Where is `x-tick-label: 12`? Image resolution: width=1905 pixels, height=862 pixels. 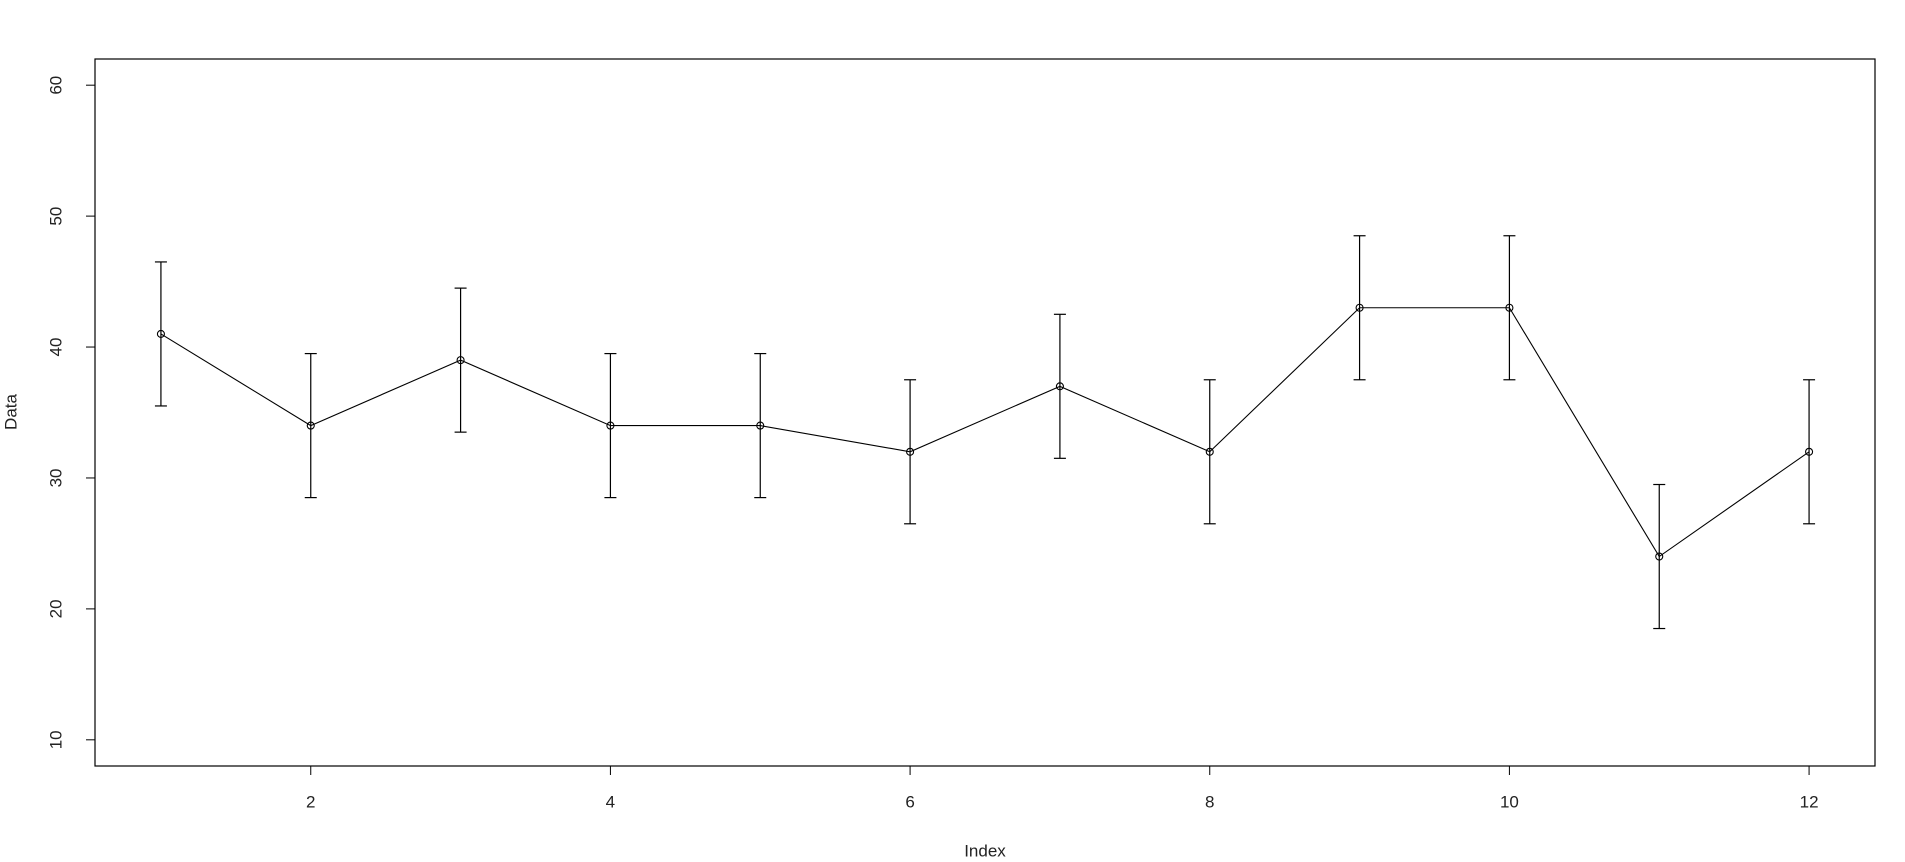 x-tick-label: 12 is located at coordinates (1809, 801).